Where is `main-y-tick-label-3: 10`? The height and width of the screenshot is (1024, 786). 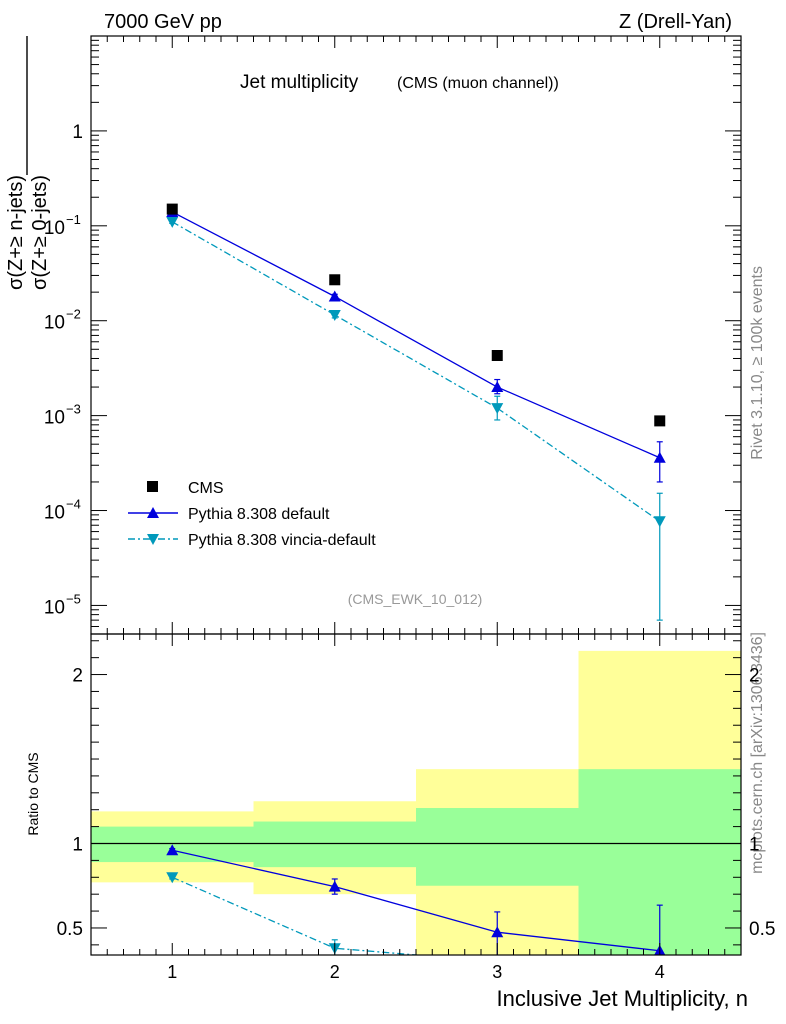 main-y-tick-label-3: 10 is located at coordinates (54, 323).